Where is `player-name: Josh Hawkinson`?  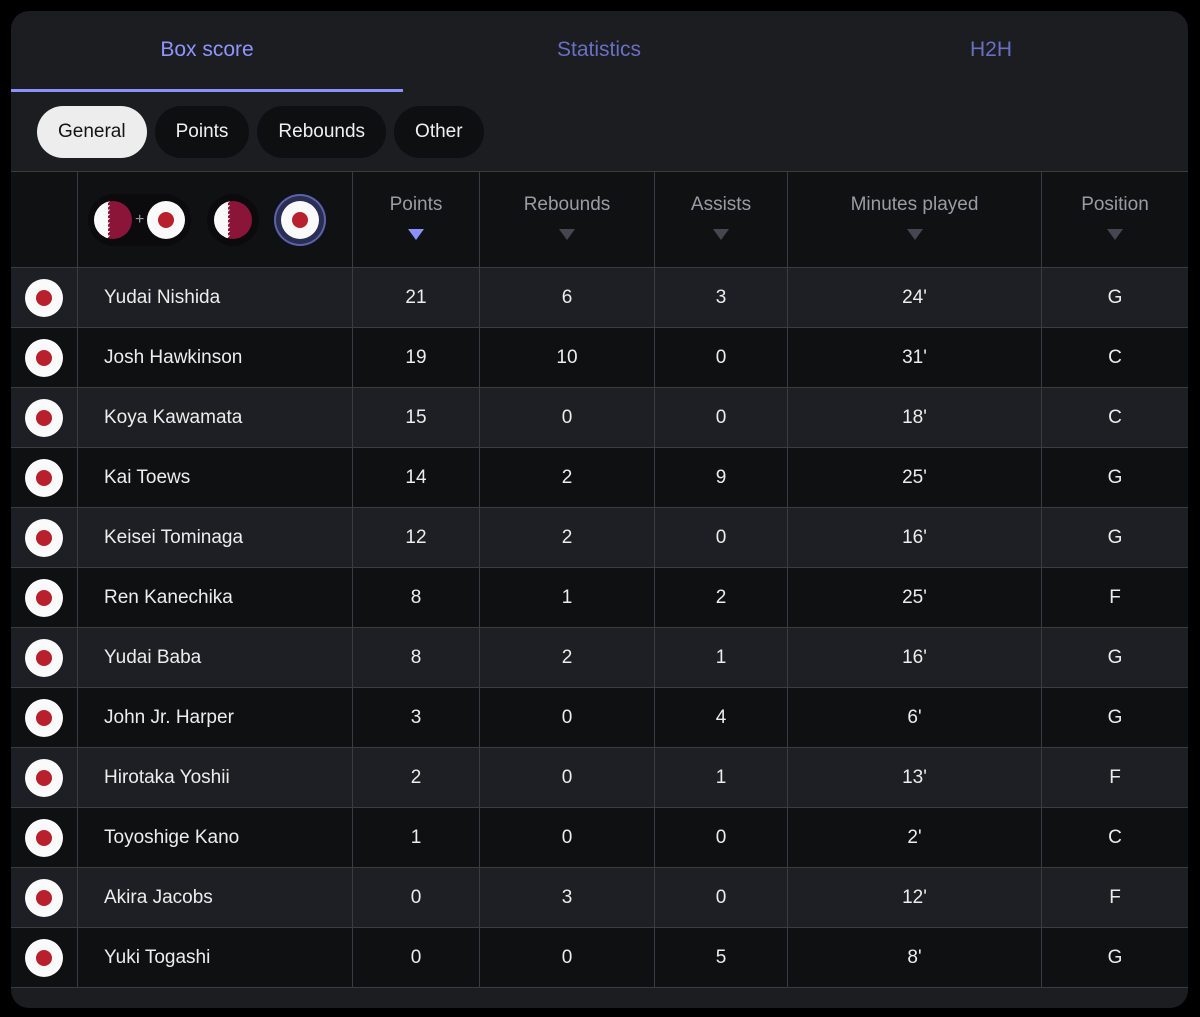
player-name: Josh Hawkinson is located at coordinates (215, 357).